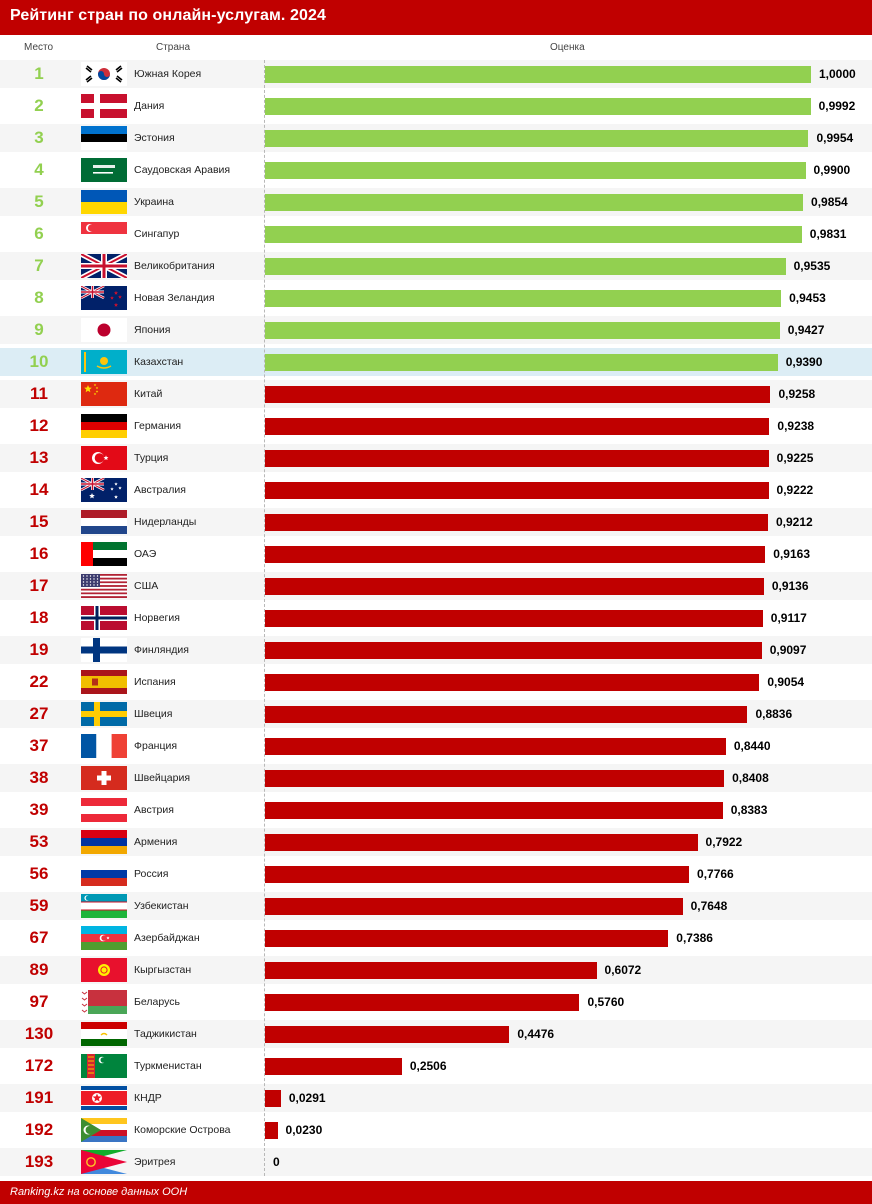 The image size is (872, 1204). I want to click on table-row: 4 Саудовская Аравия 0,9900, so click(436, 170).